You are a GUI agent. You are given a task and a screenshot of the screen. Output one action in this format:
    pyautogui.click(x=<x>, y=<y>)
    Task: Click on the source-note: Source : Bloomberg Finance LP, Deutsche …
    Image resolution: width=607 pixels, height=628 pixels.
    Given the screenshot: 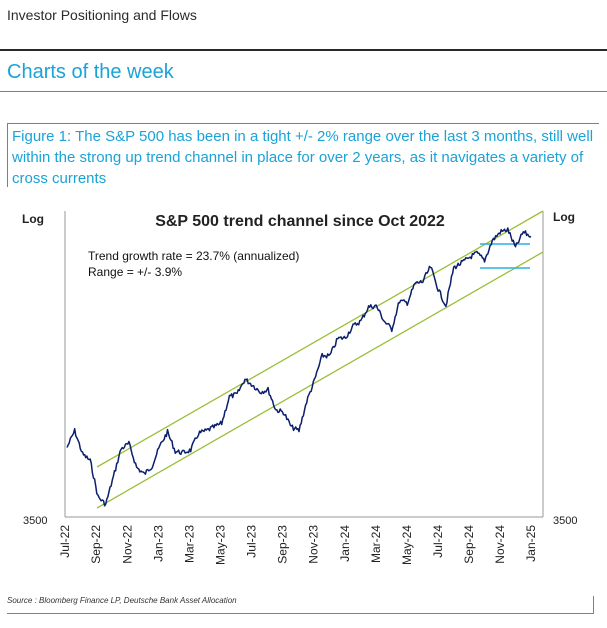 What is the action you would take?
    pyautogui.click(x=122, y=600)
    